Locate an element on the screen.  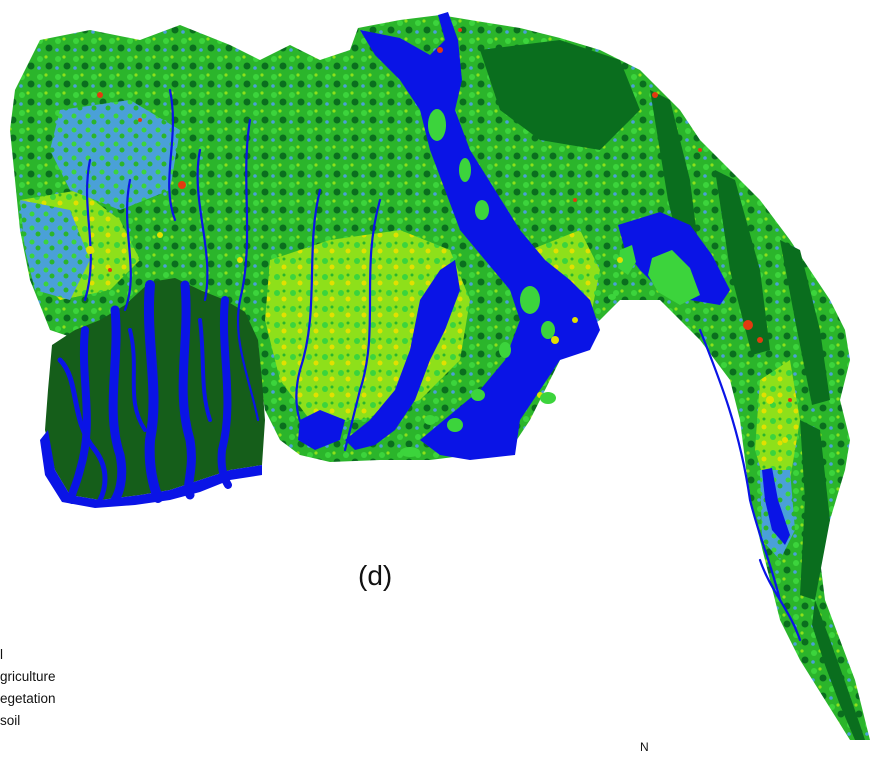
east-small-island is located at coordinates (627, 260).